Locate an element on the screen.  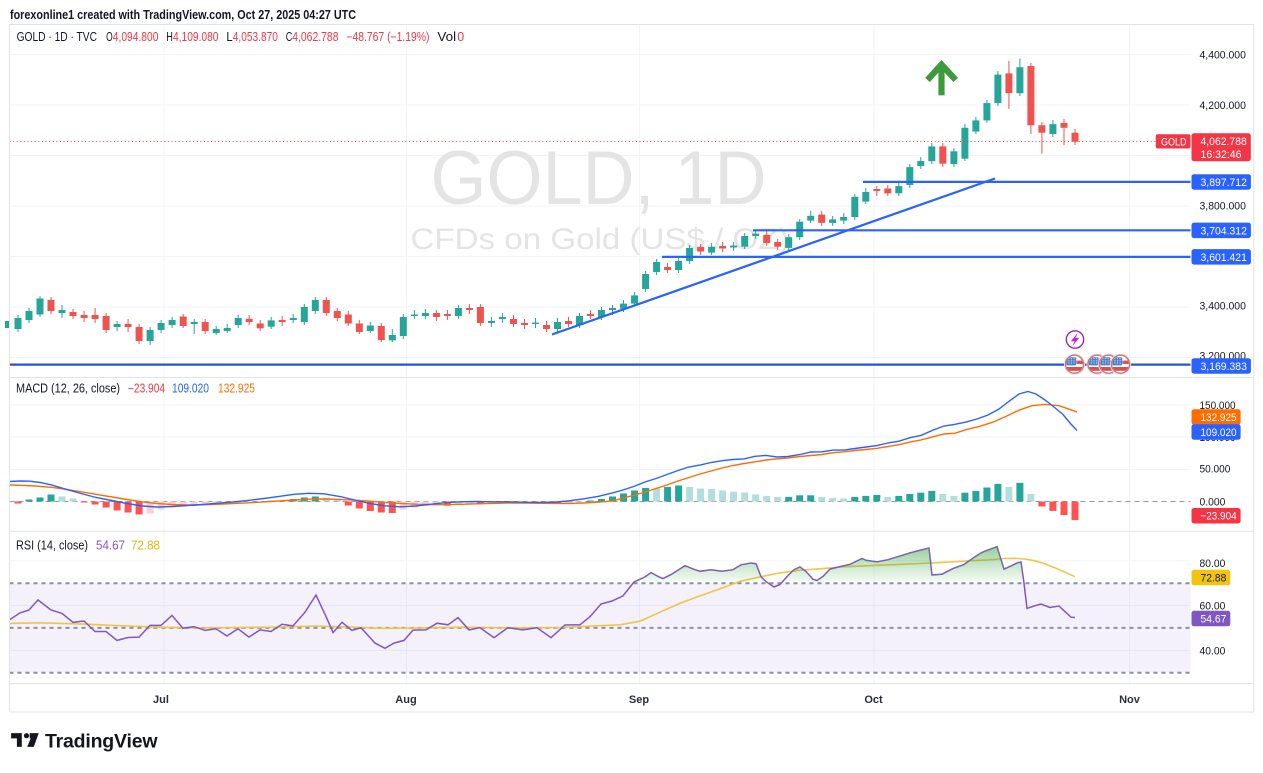
svg-text: TradingView is located at coordinates (101, 741).